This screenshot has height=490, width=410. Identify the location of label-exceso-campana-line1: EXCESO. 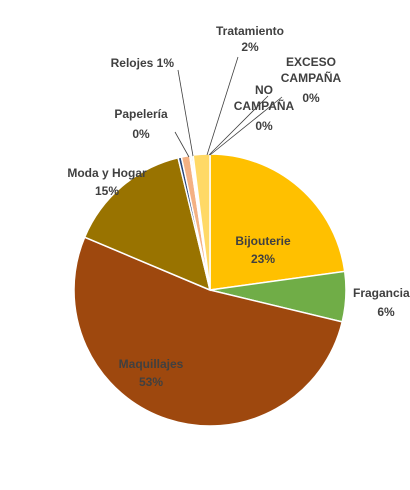
(311, 62).